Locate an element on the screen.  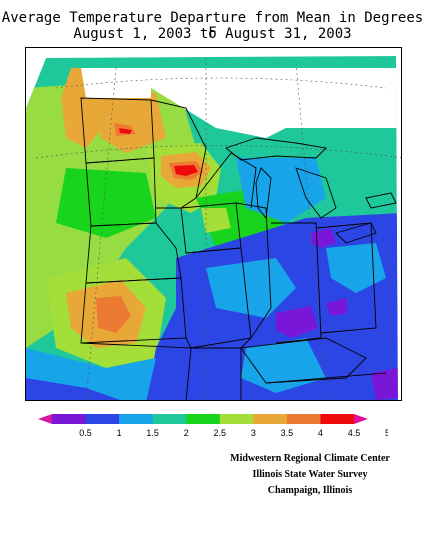
se-purple-spot is located at coordinates (384, 384).